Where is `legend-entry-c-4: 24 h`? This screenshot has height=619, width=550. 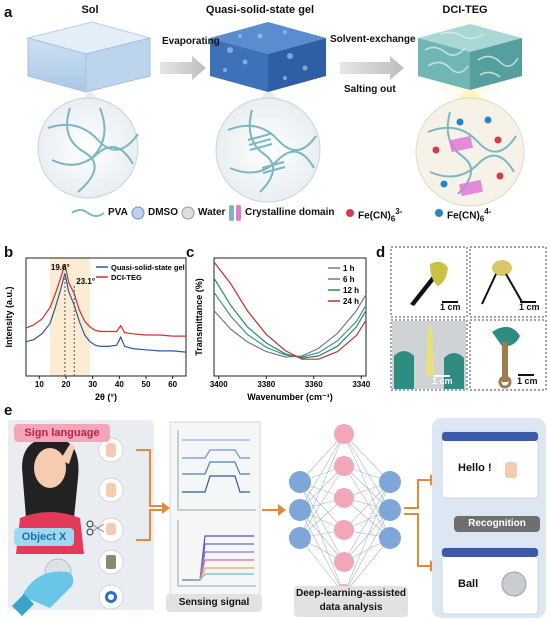
legend-entry-c-4: 24 h is located at coordinates (351, 301).